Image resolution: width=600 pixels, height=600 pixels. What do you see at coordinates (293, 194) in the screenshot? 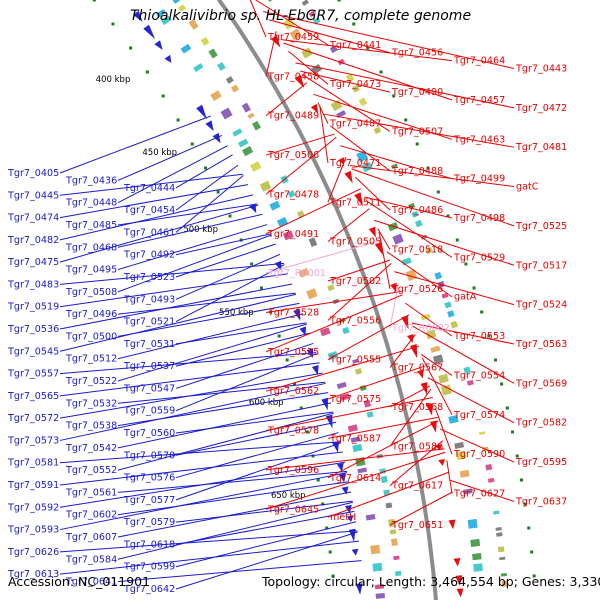
I see `gene-label: Tgr7_0478` at bounding box center [293, 194].